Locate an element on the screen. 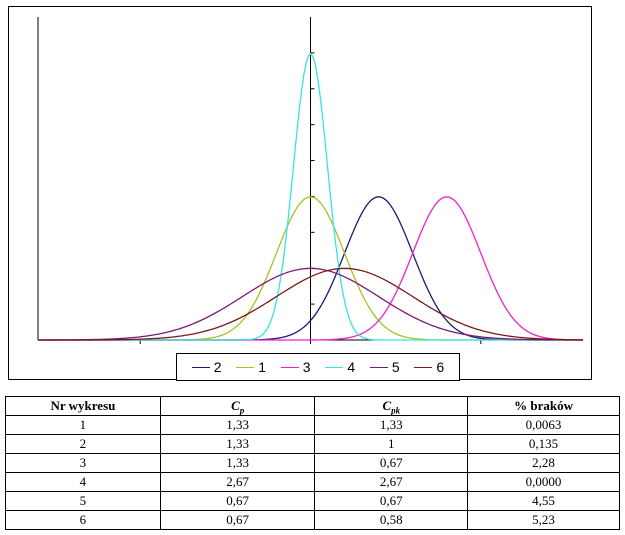  legend-item-2: 2 is located at coordinates (206, 367).